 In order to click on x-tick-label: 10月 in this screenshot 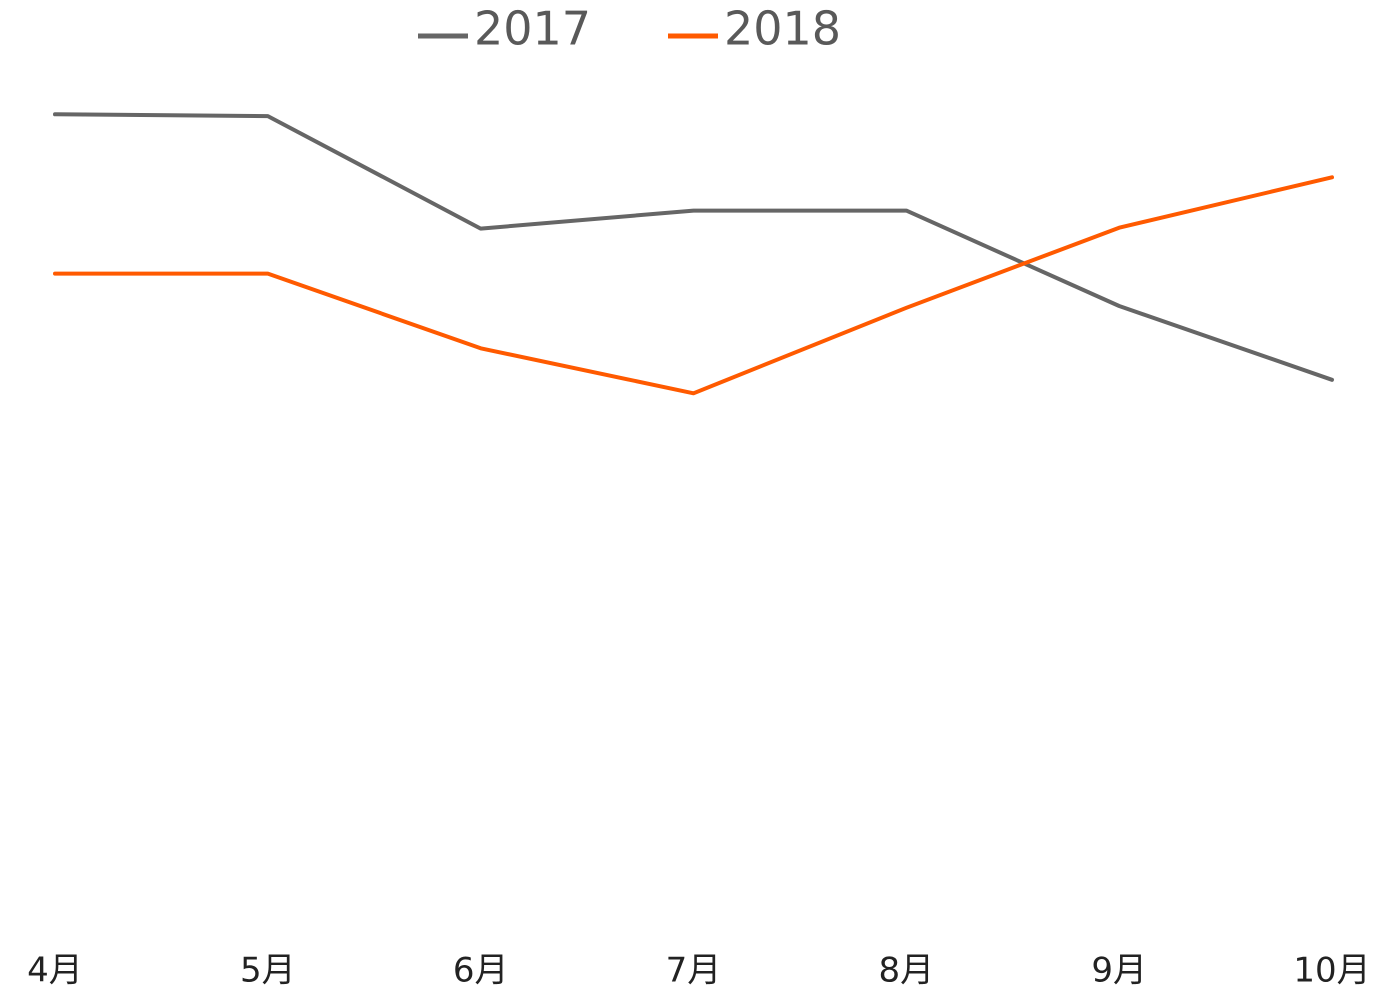, I will do `click(1331, 971)`.